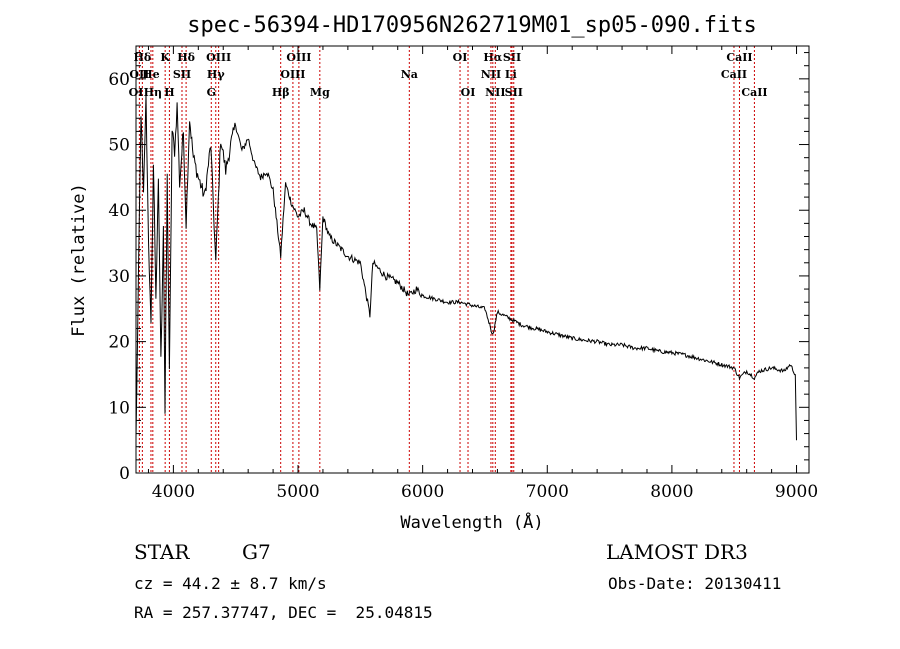 The image size is (900, 649). Describe the element at coordinates (169, 92) in the screenshot. I see `line-marker-label: H` at that location.